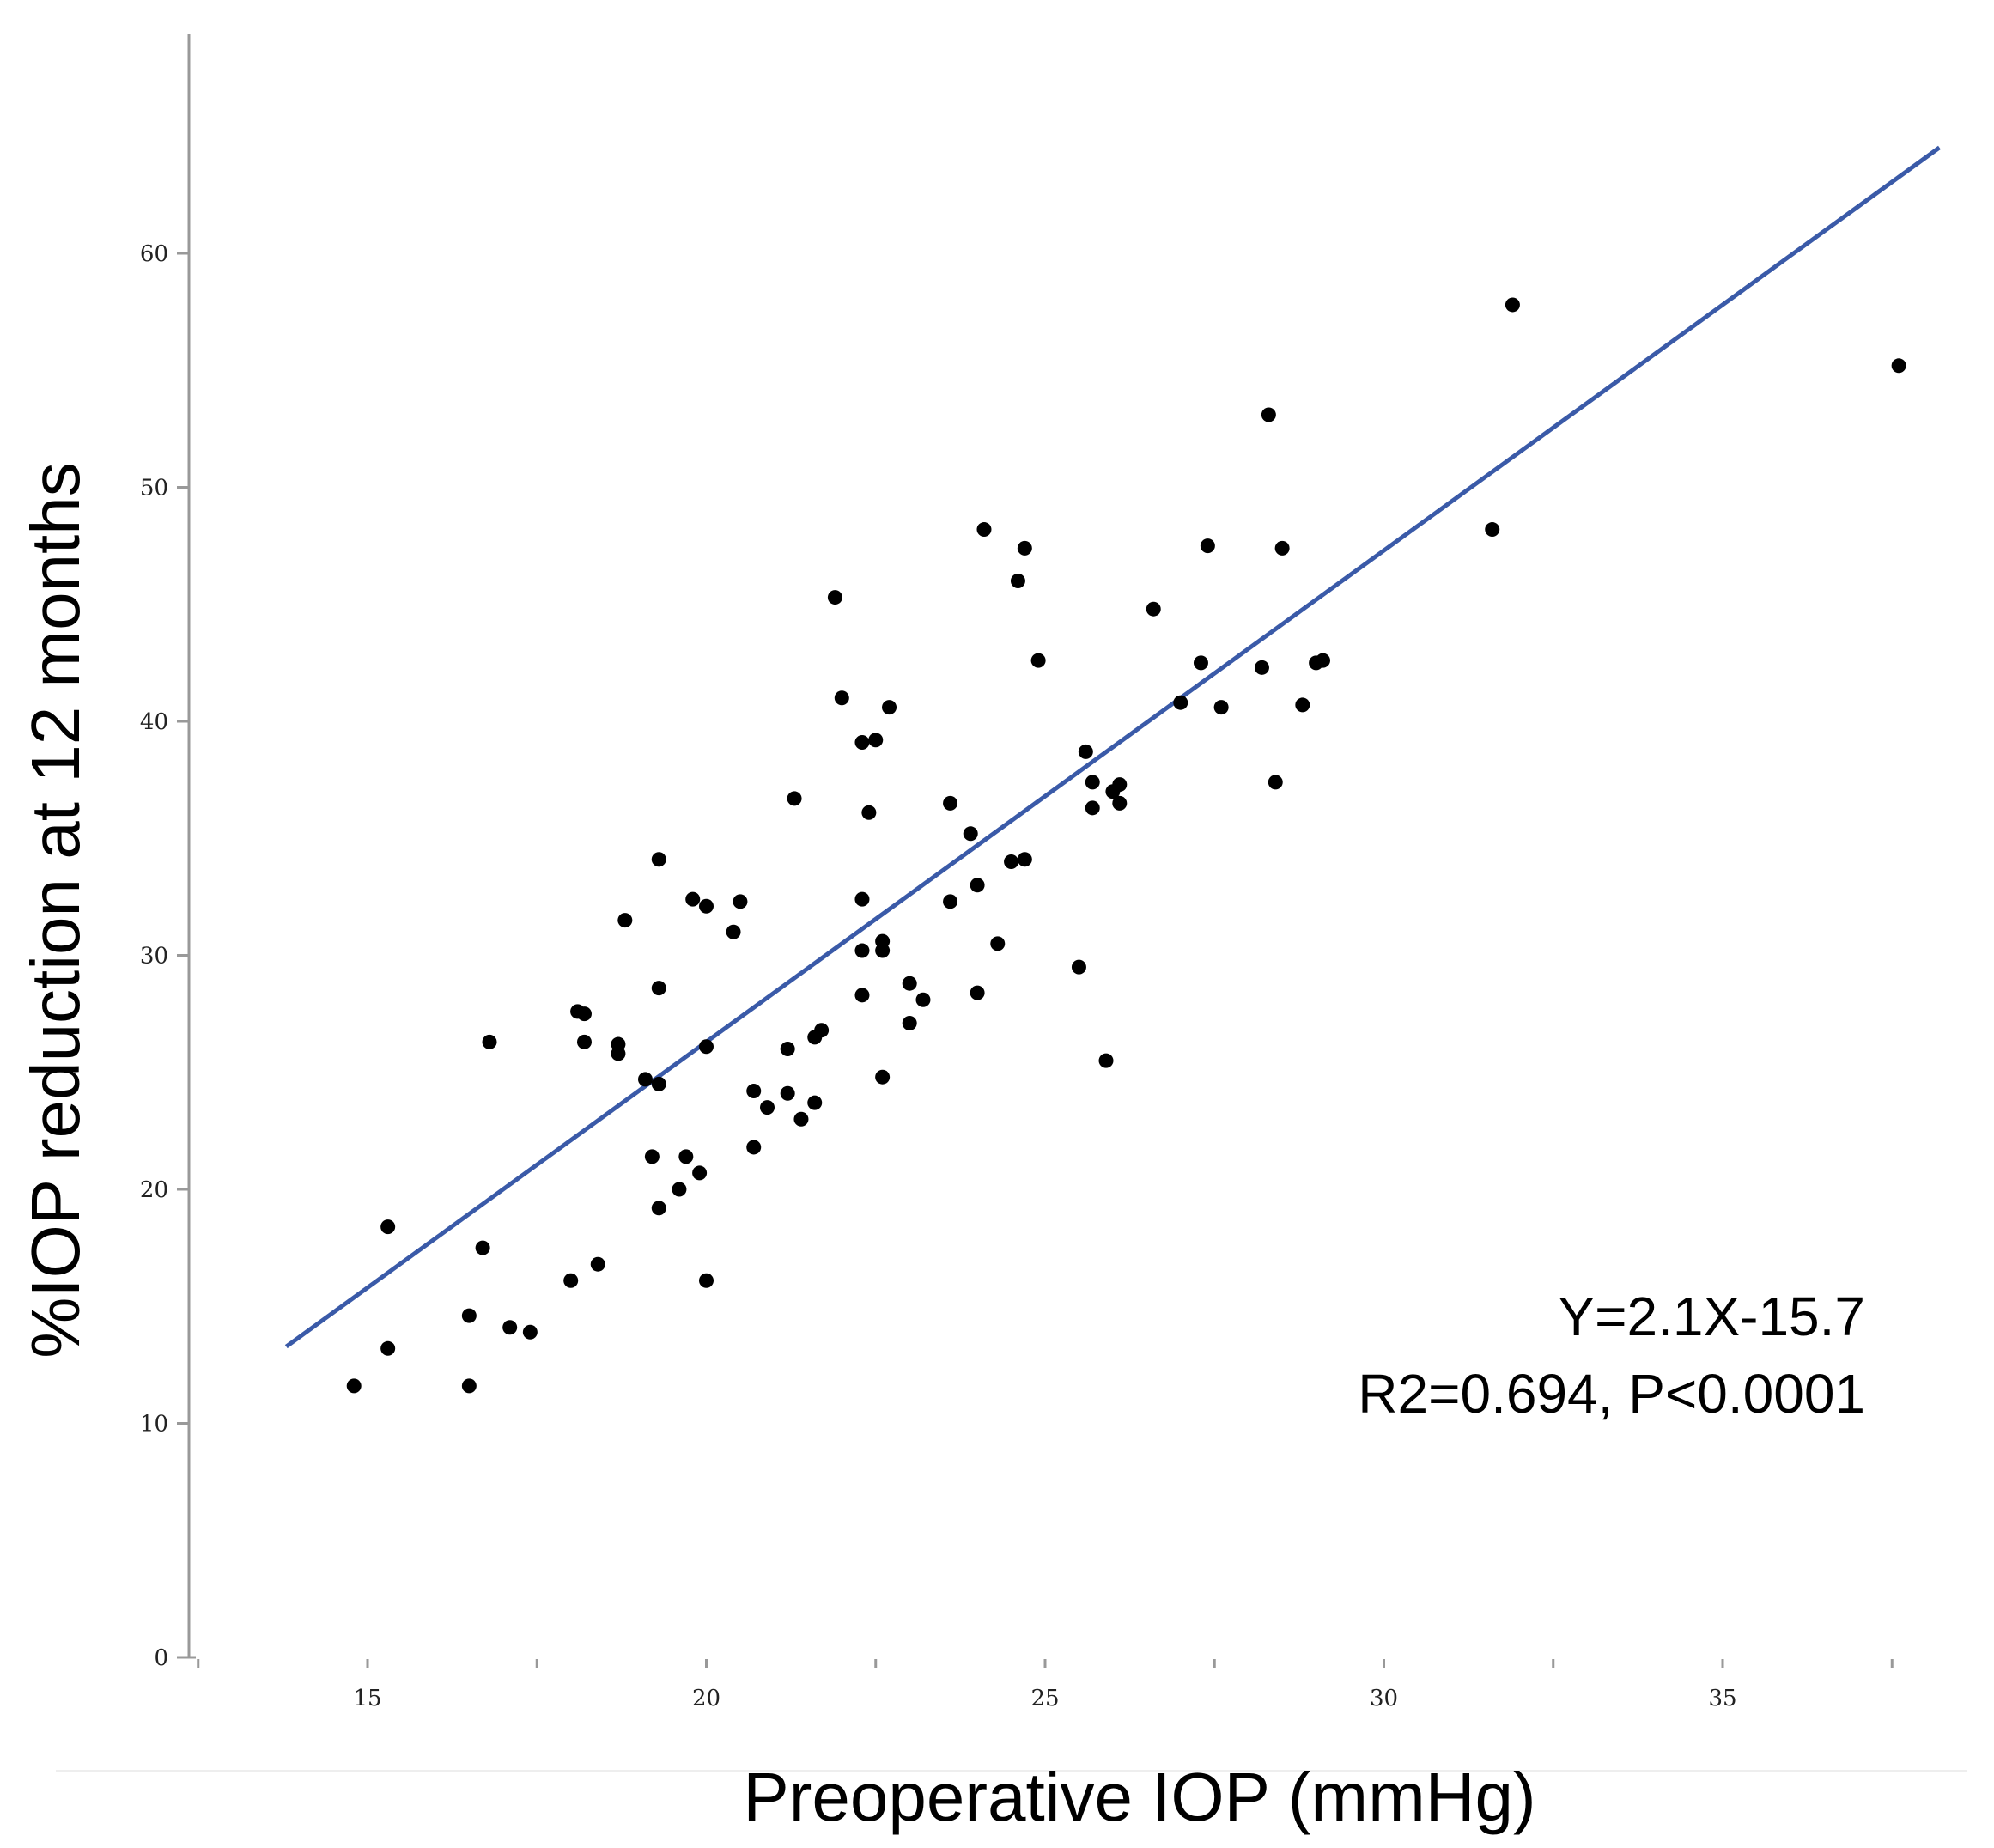 Image resolution: width=1994 pixels, height=1848 pixels. I want to click on y-tick-label: 60, so click(154, 254).